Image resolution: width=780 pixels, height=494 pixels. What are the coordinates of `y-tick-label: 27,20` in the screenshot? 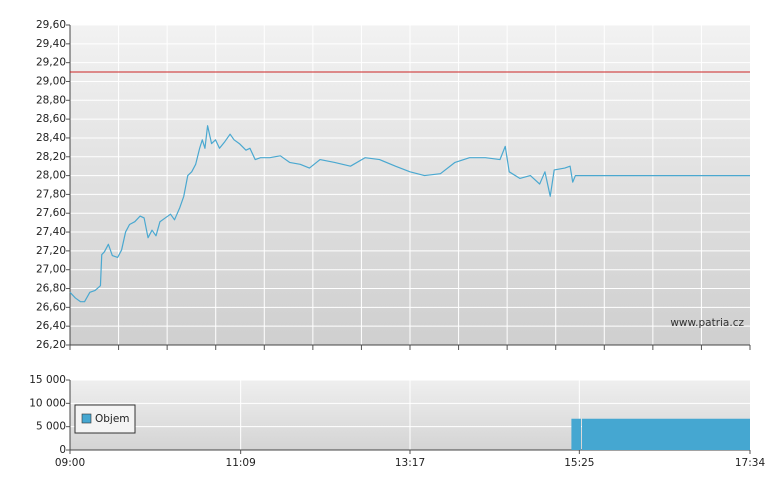 It's located at (51, 251).